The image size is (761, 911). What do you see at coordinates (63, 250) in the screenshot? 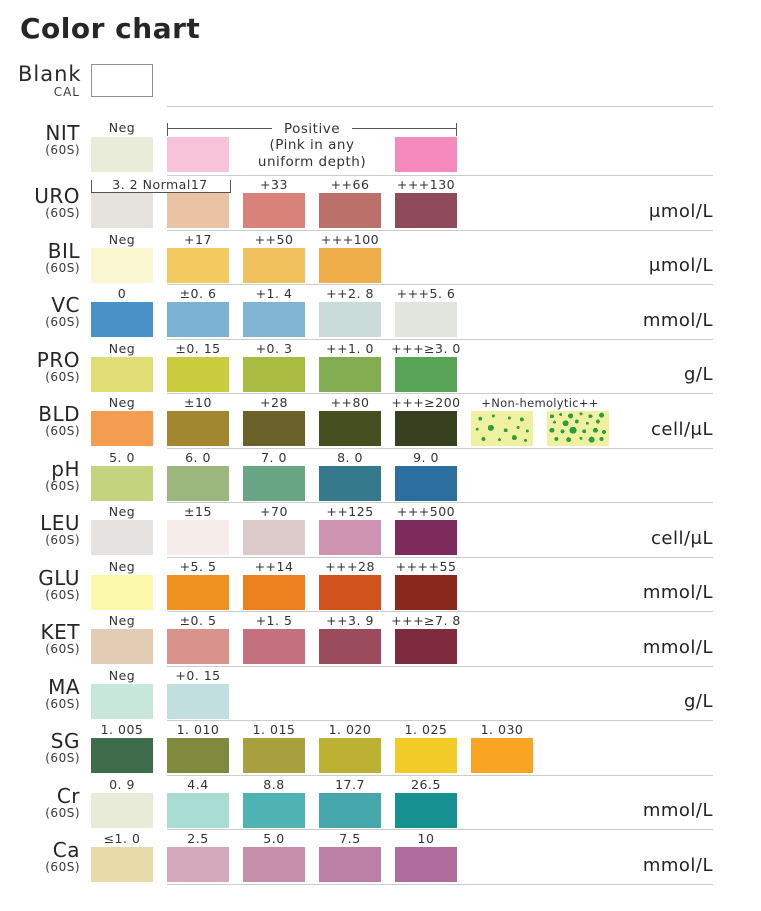
I see `analyte-name: BIL` at bounding box center [63, 250].